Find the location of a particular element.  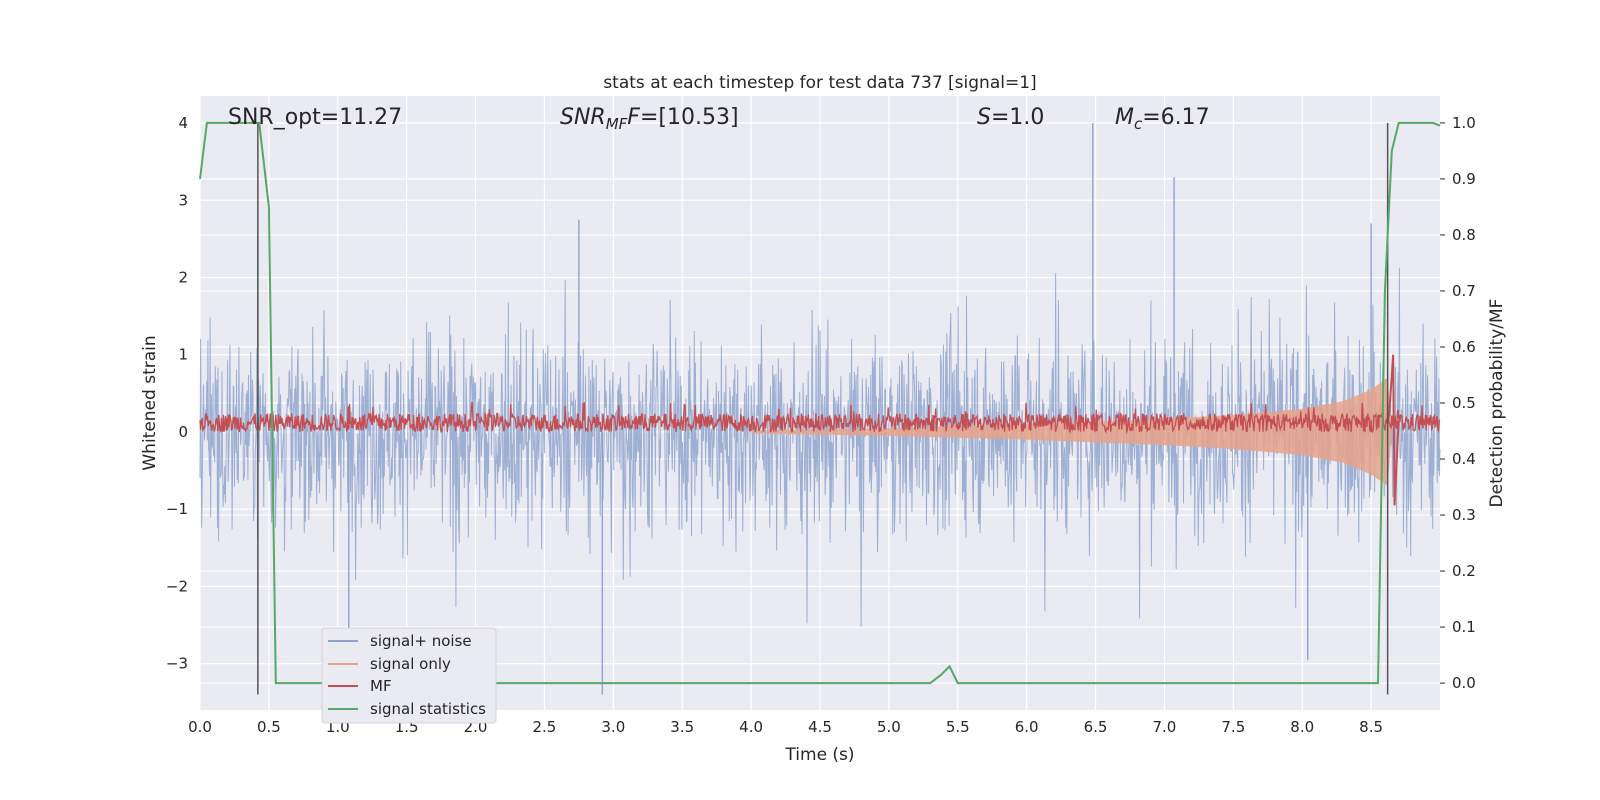

chirp-envelope is located at coordinates (1071, 432).